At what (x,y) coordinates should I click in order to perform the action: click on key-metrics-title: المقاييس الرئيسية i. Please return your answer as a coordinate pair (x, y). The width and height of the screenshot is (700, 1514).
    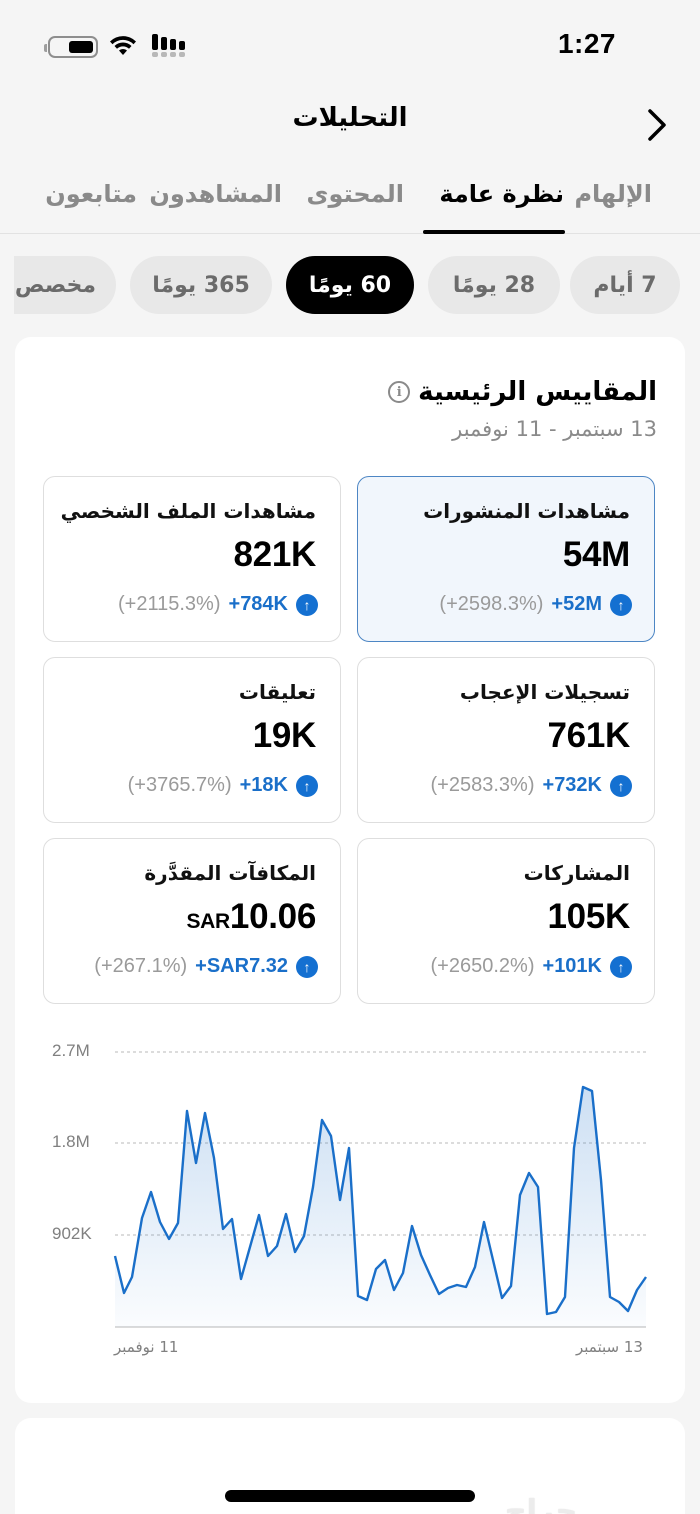
    Looking at the image, I should click on (522, 392).